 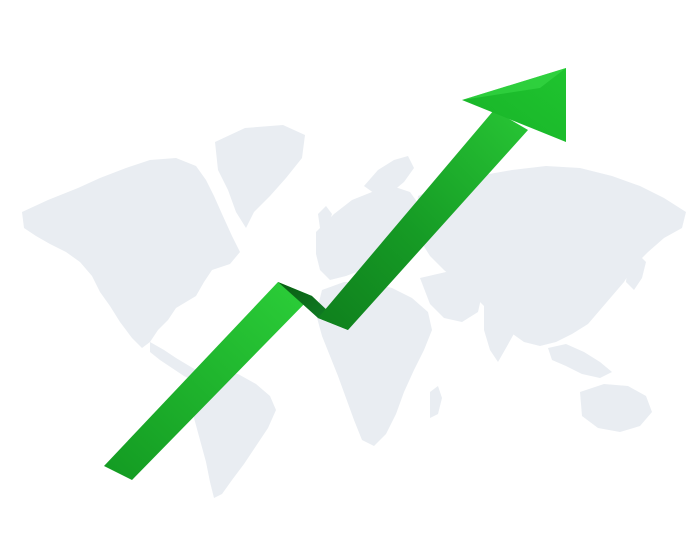 I want to click on arrowhead-highlight, so click(x=514, y=84).